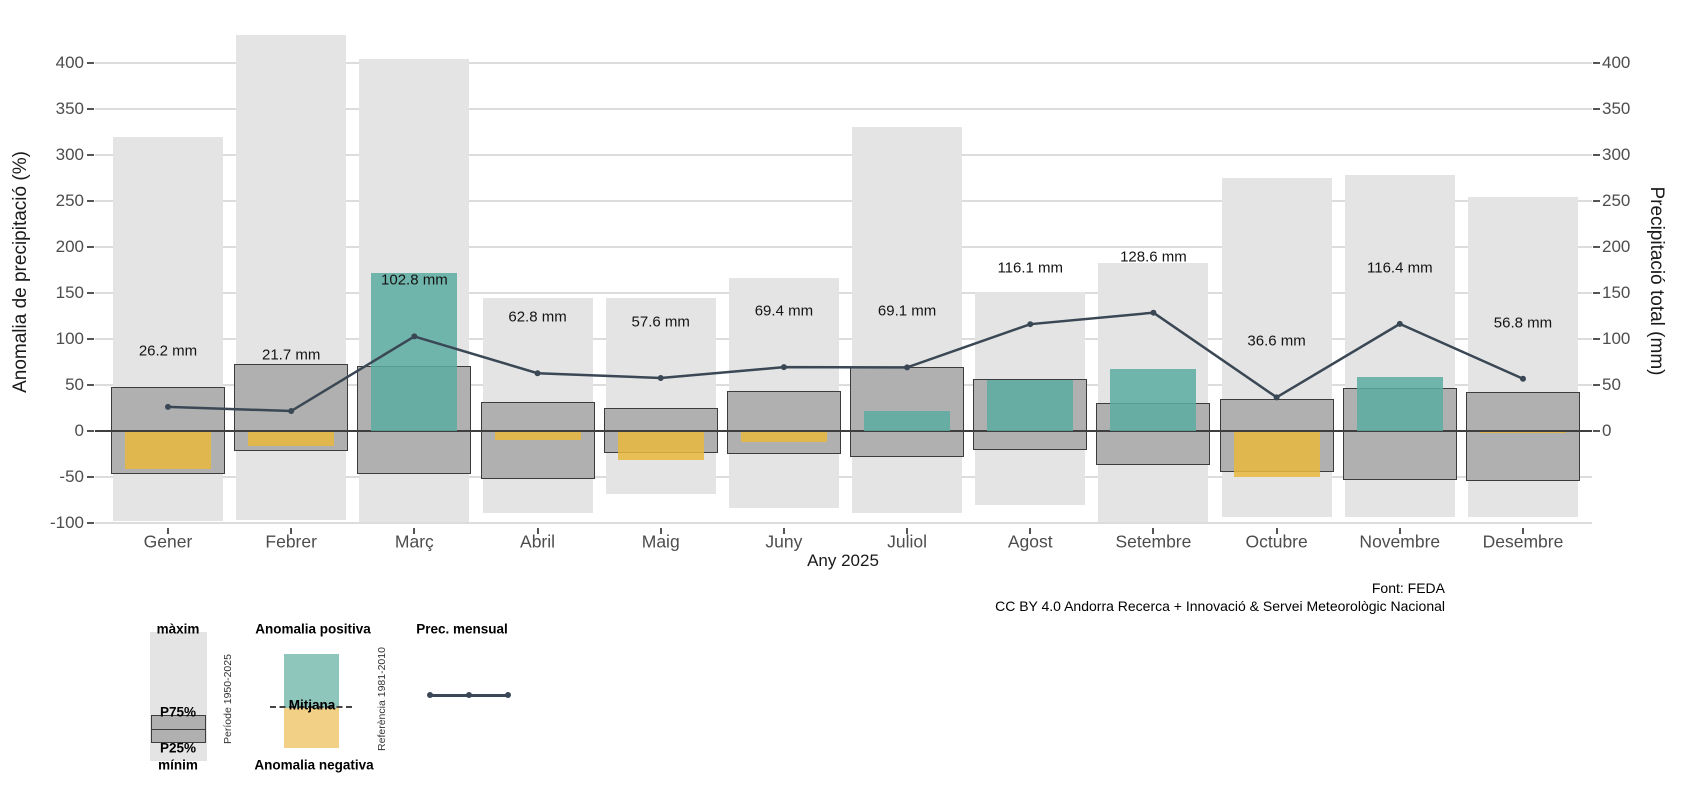  What do you see at coordinates (907, 541) in the screenshot?
I see `x-axis-month-label: Juliol` at bounding box center [907, 541].